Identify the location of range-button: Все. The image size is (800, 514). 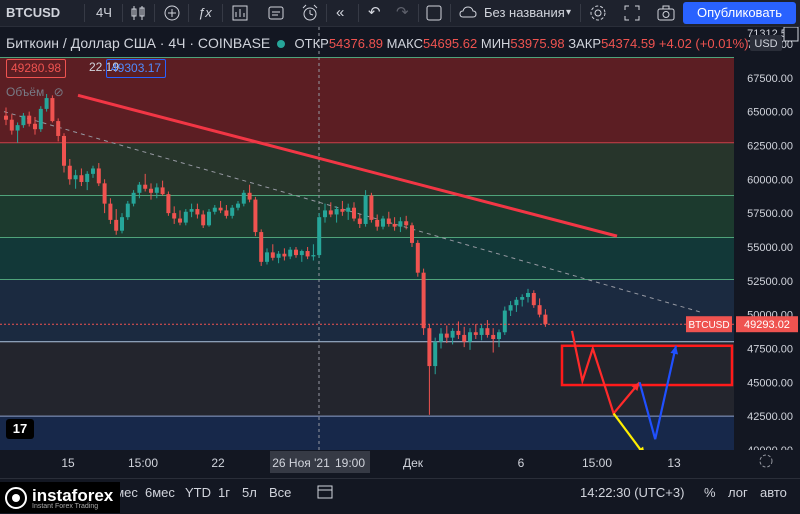
(280, 492).